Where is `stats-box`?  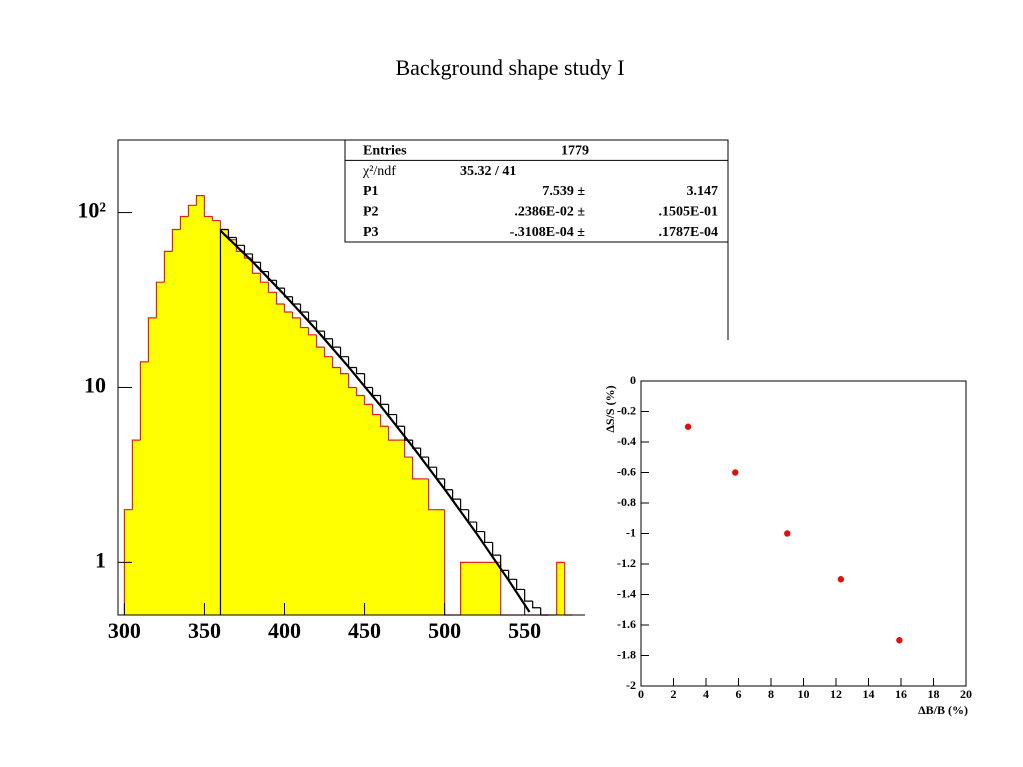 stats-box is located at coordinates (536, 191).